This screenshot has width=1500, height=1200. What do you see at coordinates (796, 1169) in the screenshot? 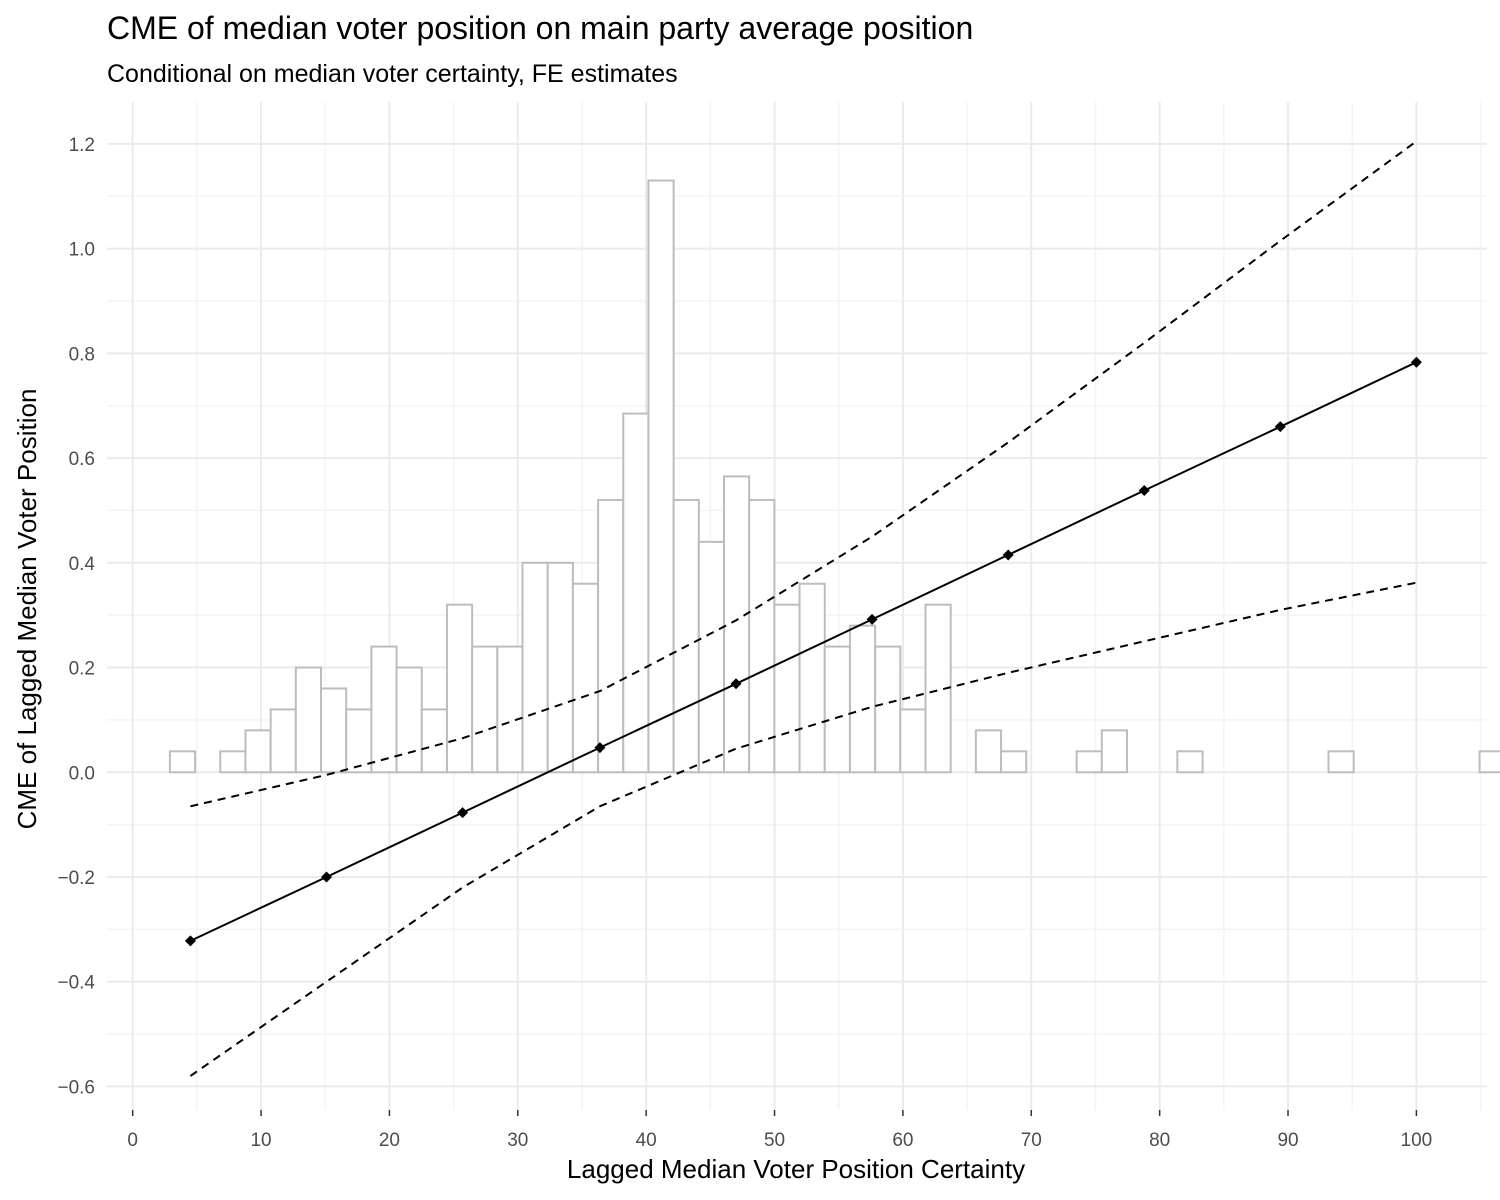
I see `x-axis-title: Lagged Median Voter Position Certainty` at bounding box center [796, 1169].